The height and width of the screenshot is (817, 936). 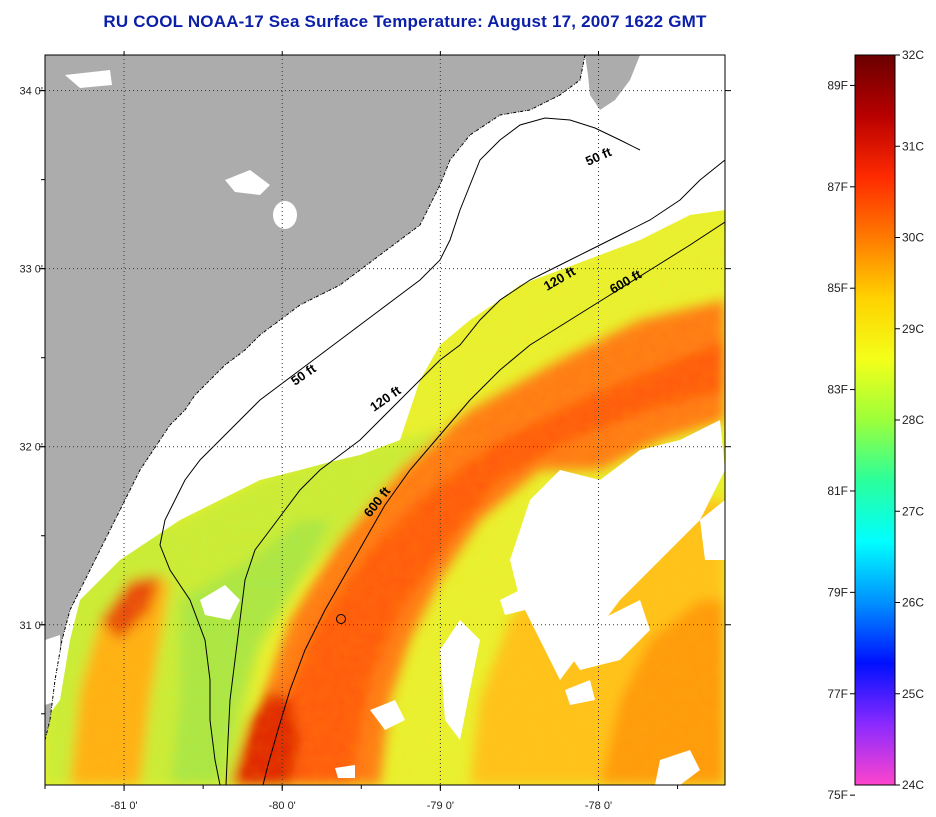 What do you see at coordinates (913, 694) in the screenshot?
I see `colorbar-label-celsius: 25C` at bounding box center [913, 694].